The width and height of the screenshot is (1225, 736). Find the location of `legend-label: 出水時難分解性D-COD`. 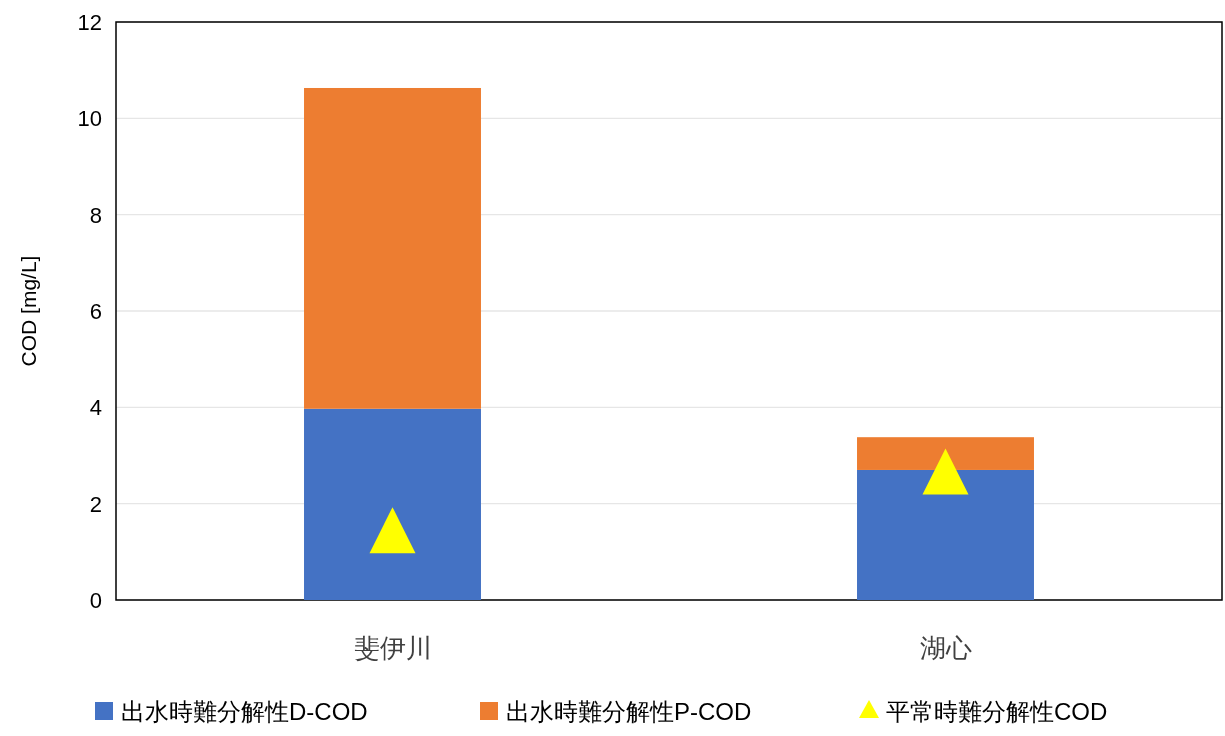

legend-label: 出水時難分解性D-COD is located at coordinates (244, 711).